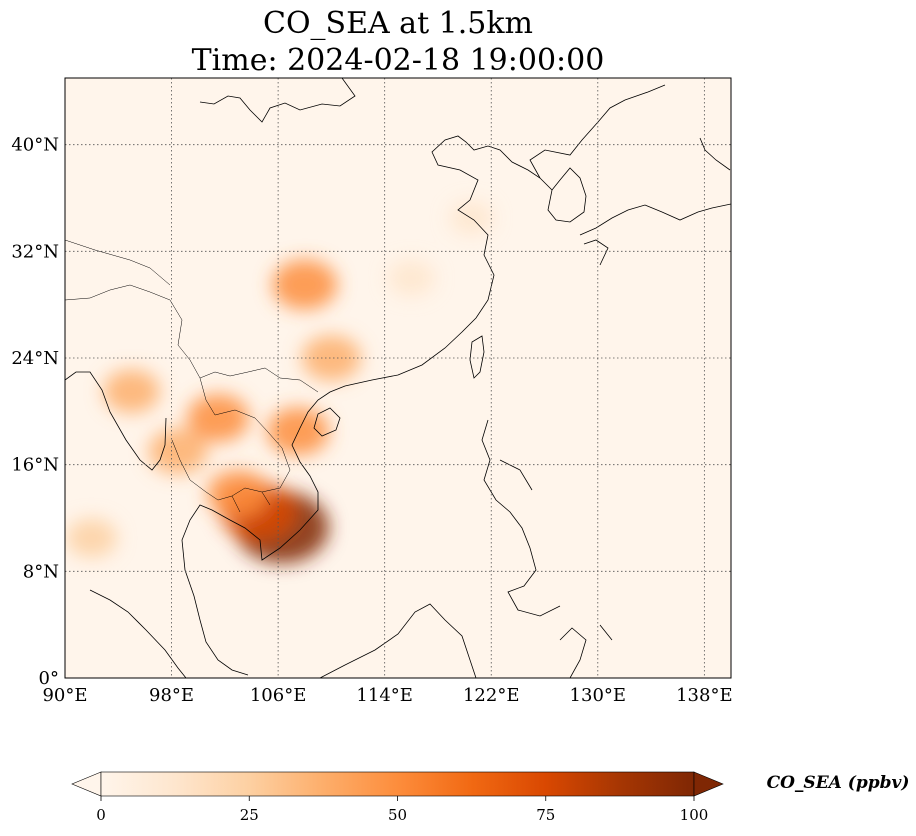 This screenshot has height=836, width=916. What do you see at coordinates (116, 421) in the screenshot?
I see `coastline-bay-bengal` at bounding box center [116, 421].